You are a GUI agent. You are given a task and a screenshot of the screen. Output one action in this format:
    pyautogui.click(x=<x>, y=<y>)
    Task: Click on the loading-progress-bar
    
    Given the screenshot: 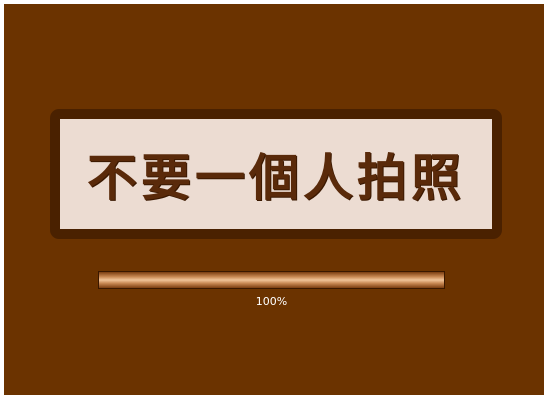 What is the action you would take?
    pyautogui.click(x=271, y=280)
    